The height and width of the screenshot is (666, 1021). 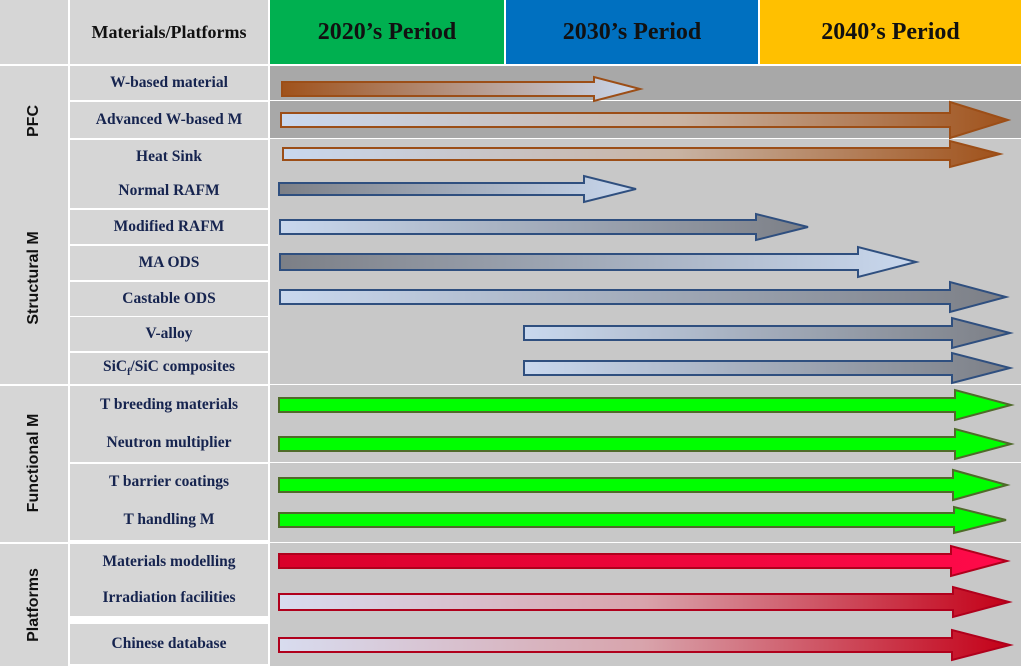 I want to click on row-label-heat-sink: Heat Sink, so click(x=169, y=157).